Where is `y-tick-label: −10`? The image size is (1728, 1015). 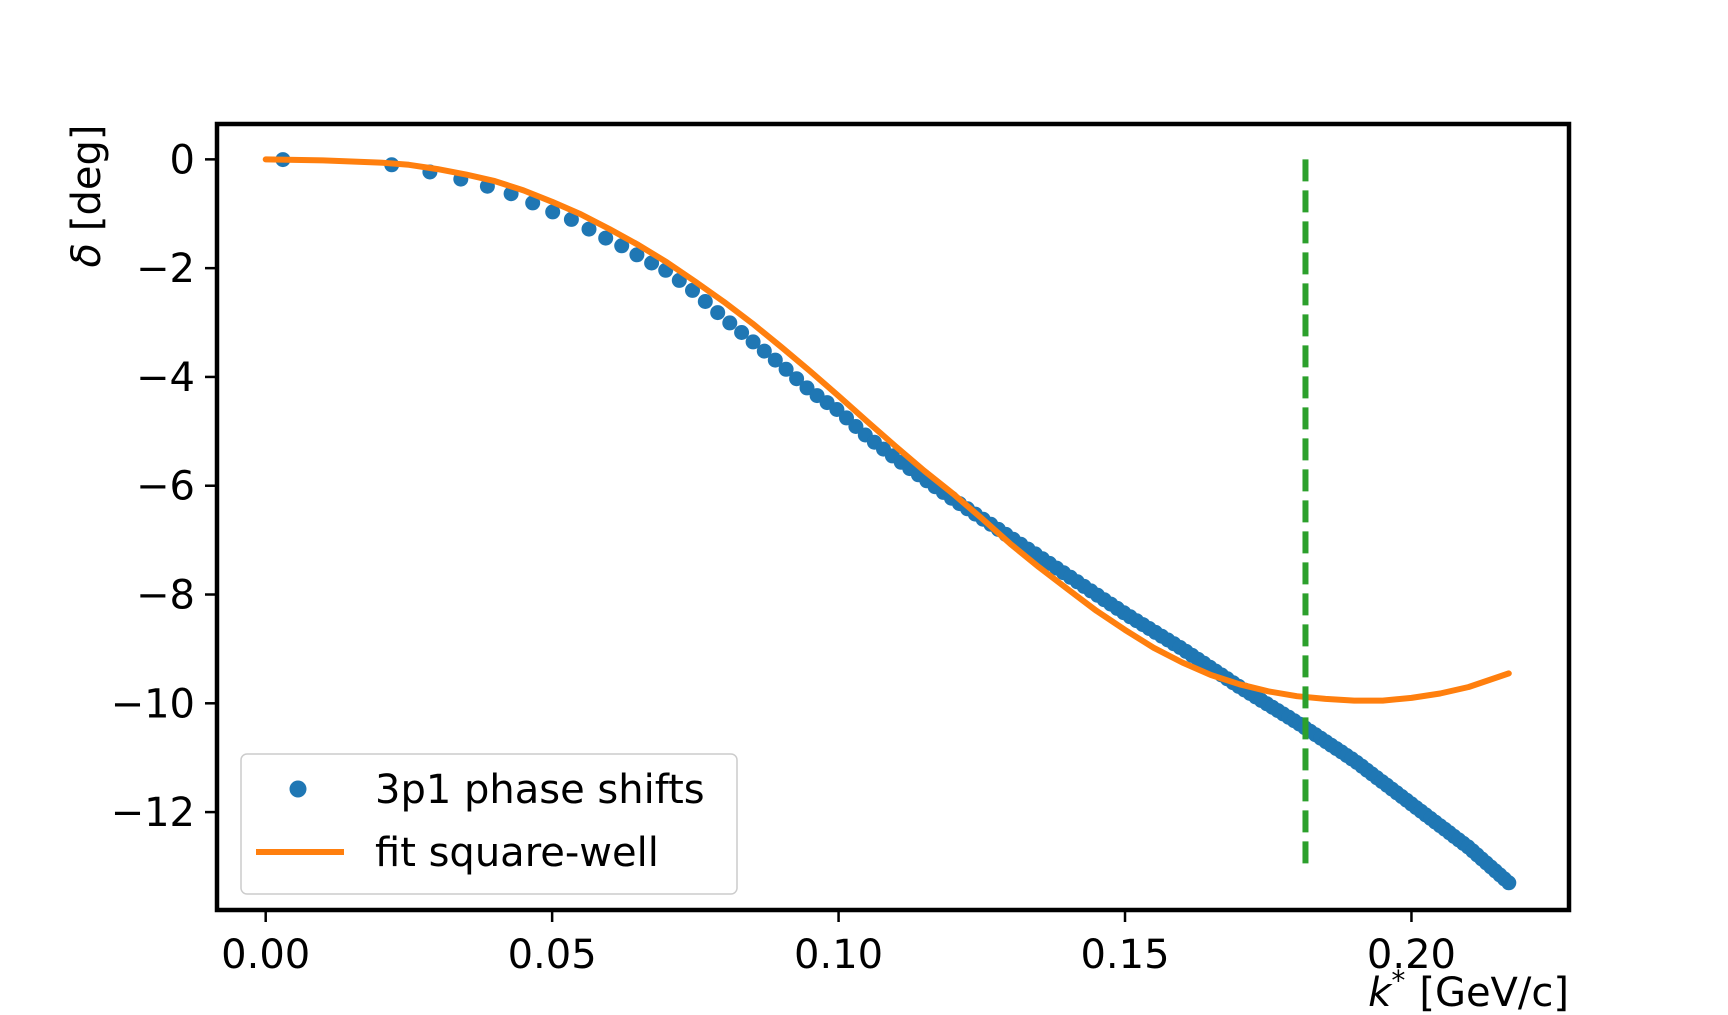
y-tick-label: −10 is located at coordinates (153, 704).